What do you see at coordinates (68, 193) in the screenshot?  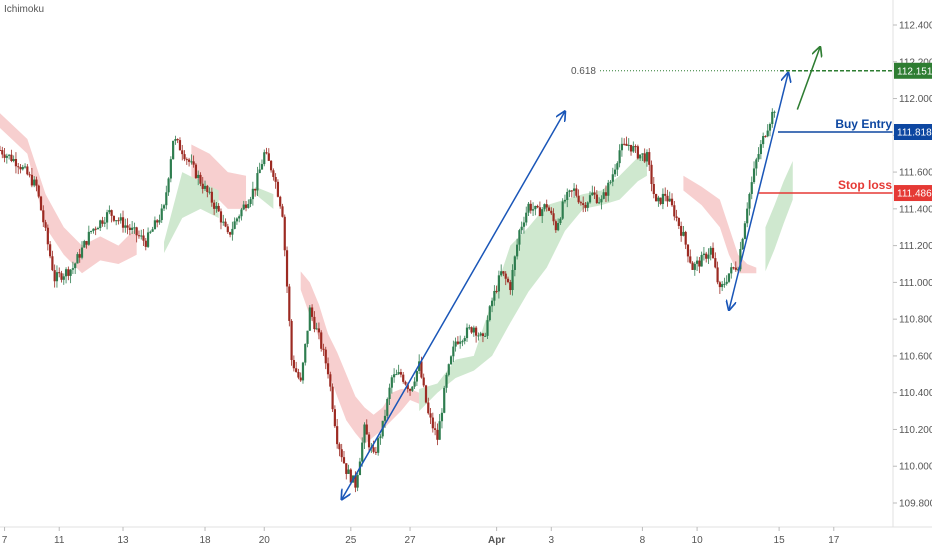 I see `cloud-bear-span` at bounding box center [68, 193].